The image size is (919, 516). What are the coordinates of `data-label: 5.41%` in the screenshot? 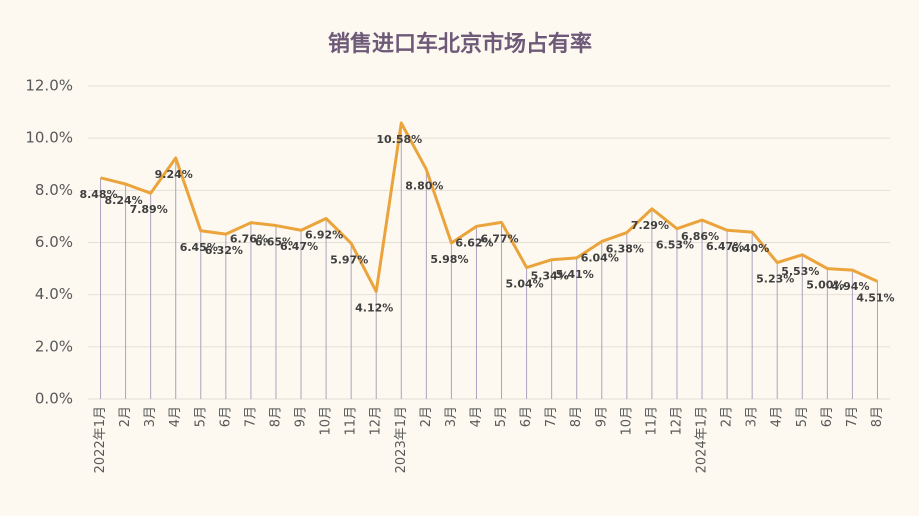 It's located at (575, 274).